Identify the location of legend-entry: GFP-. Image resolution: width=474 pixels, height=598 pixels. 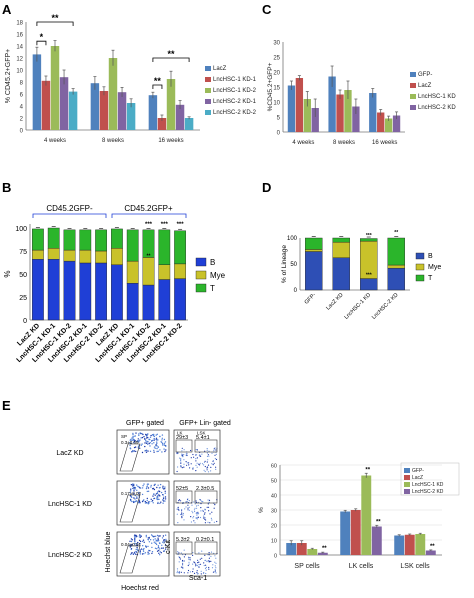
(425, 75).